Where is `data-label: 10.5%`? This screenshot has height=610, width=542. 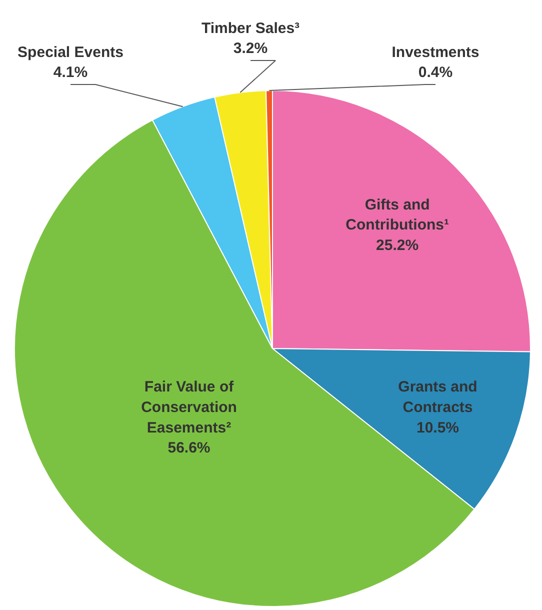
data-label: 10.5% is located at coordinates (438, 427).